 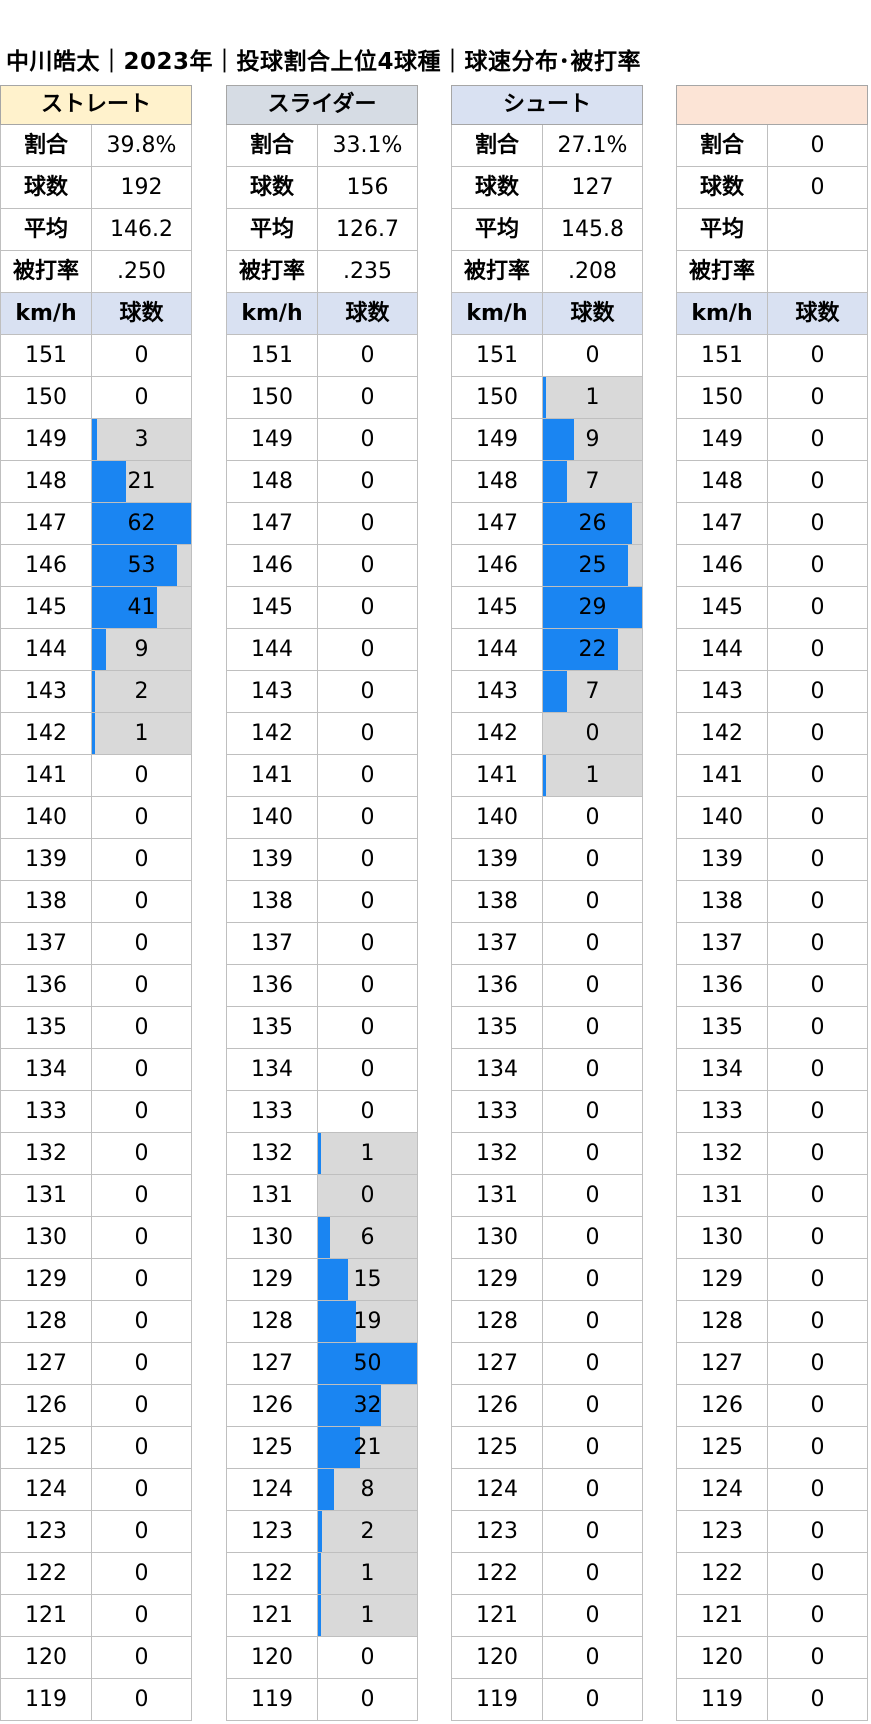 I want to click on stat-label: 平均, so click(x=721, y=229).